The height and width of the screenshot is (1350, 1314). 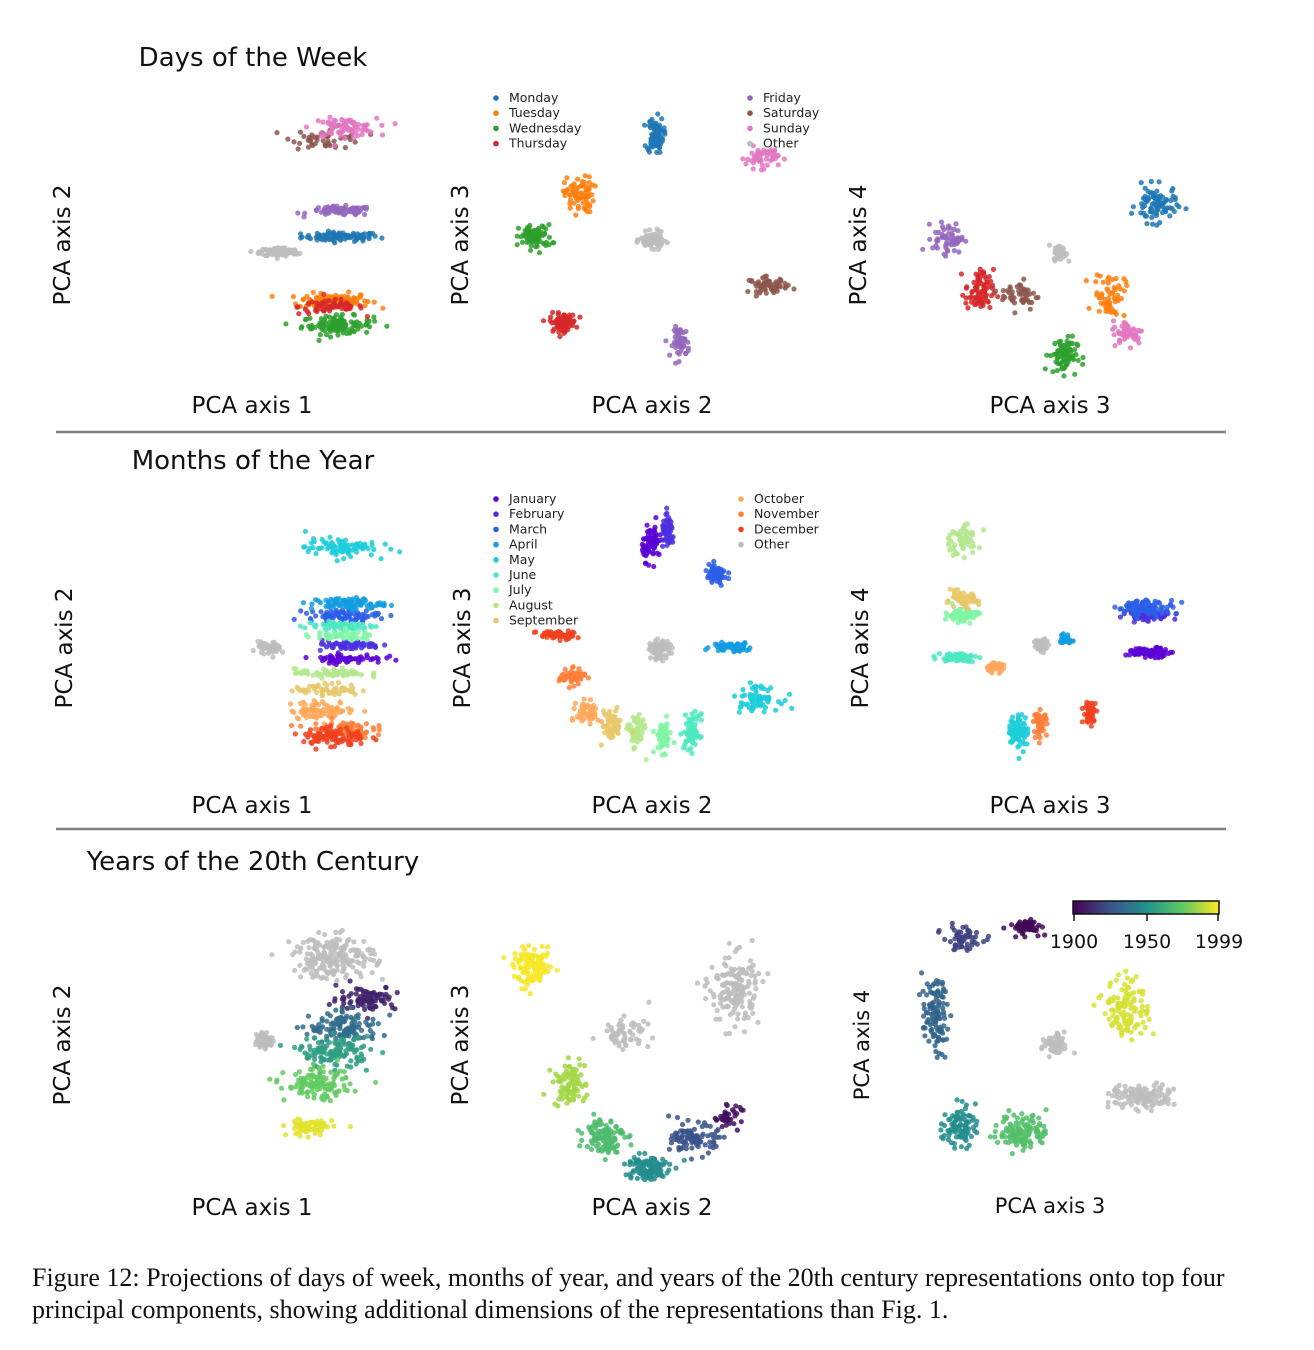 I want to click on legend-marker, so click(x=496, y=590).